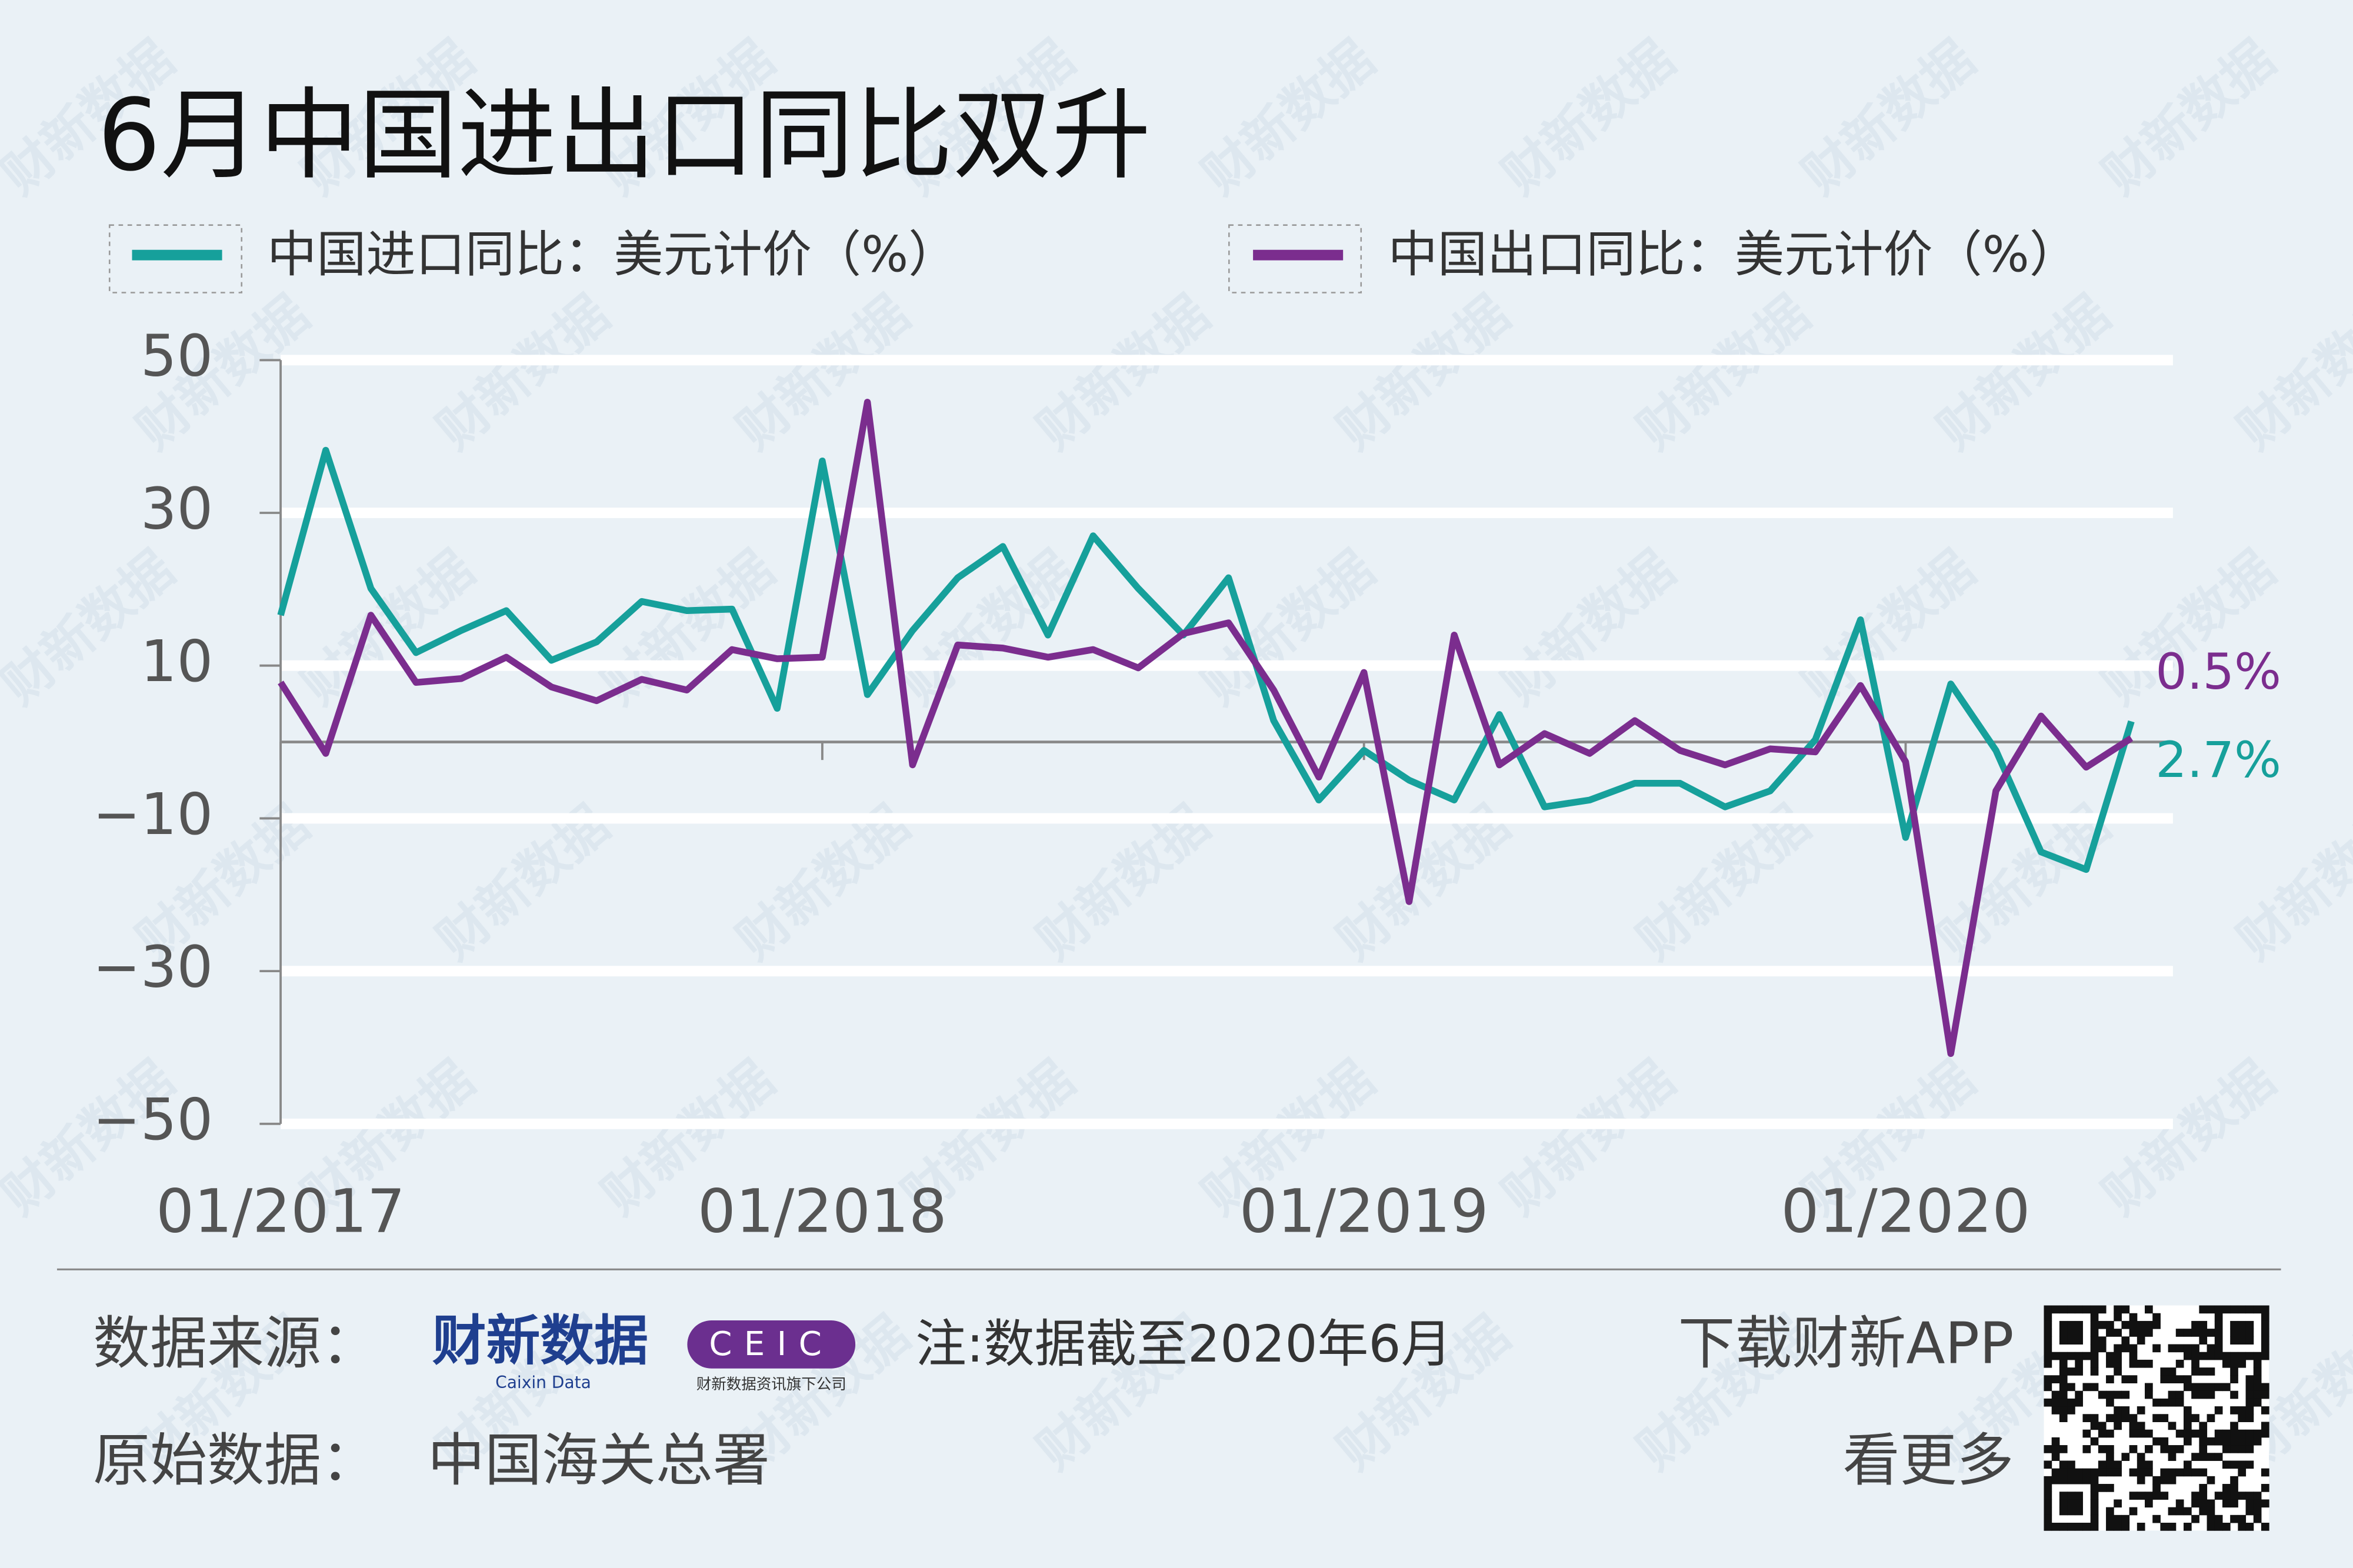 The height and width of the screenshot is (1568, 2353). I want to click on ceic-sub: 财新数据资讯旗下公司, so click(771, 1384).